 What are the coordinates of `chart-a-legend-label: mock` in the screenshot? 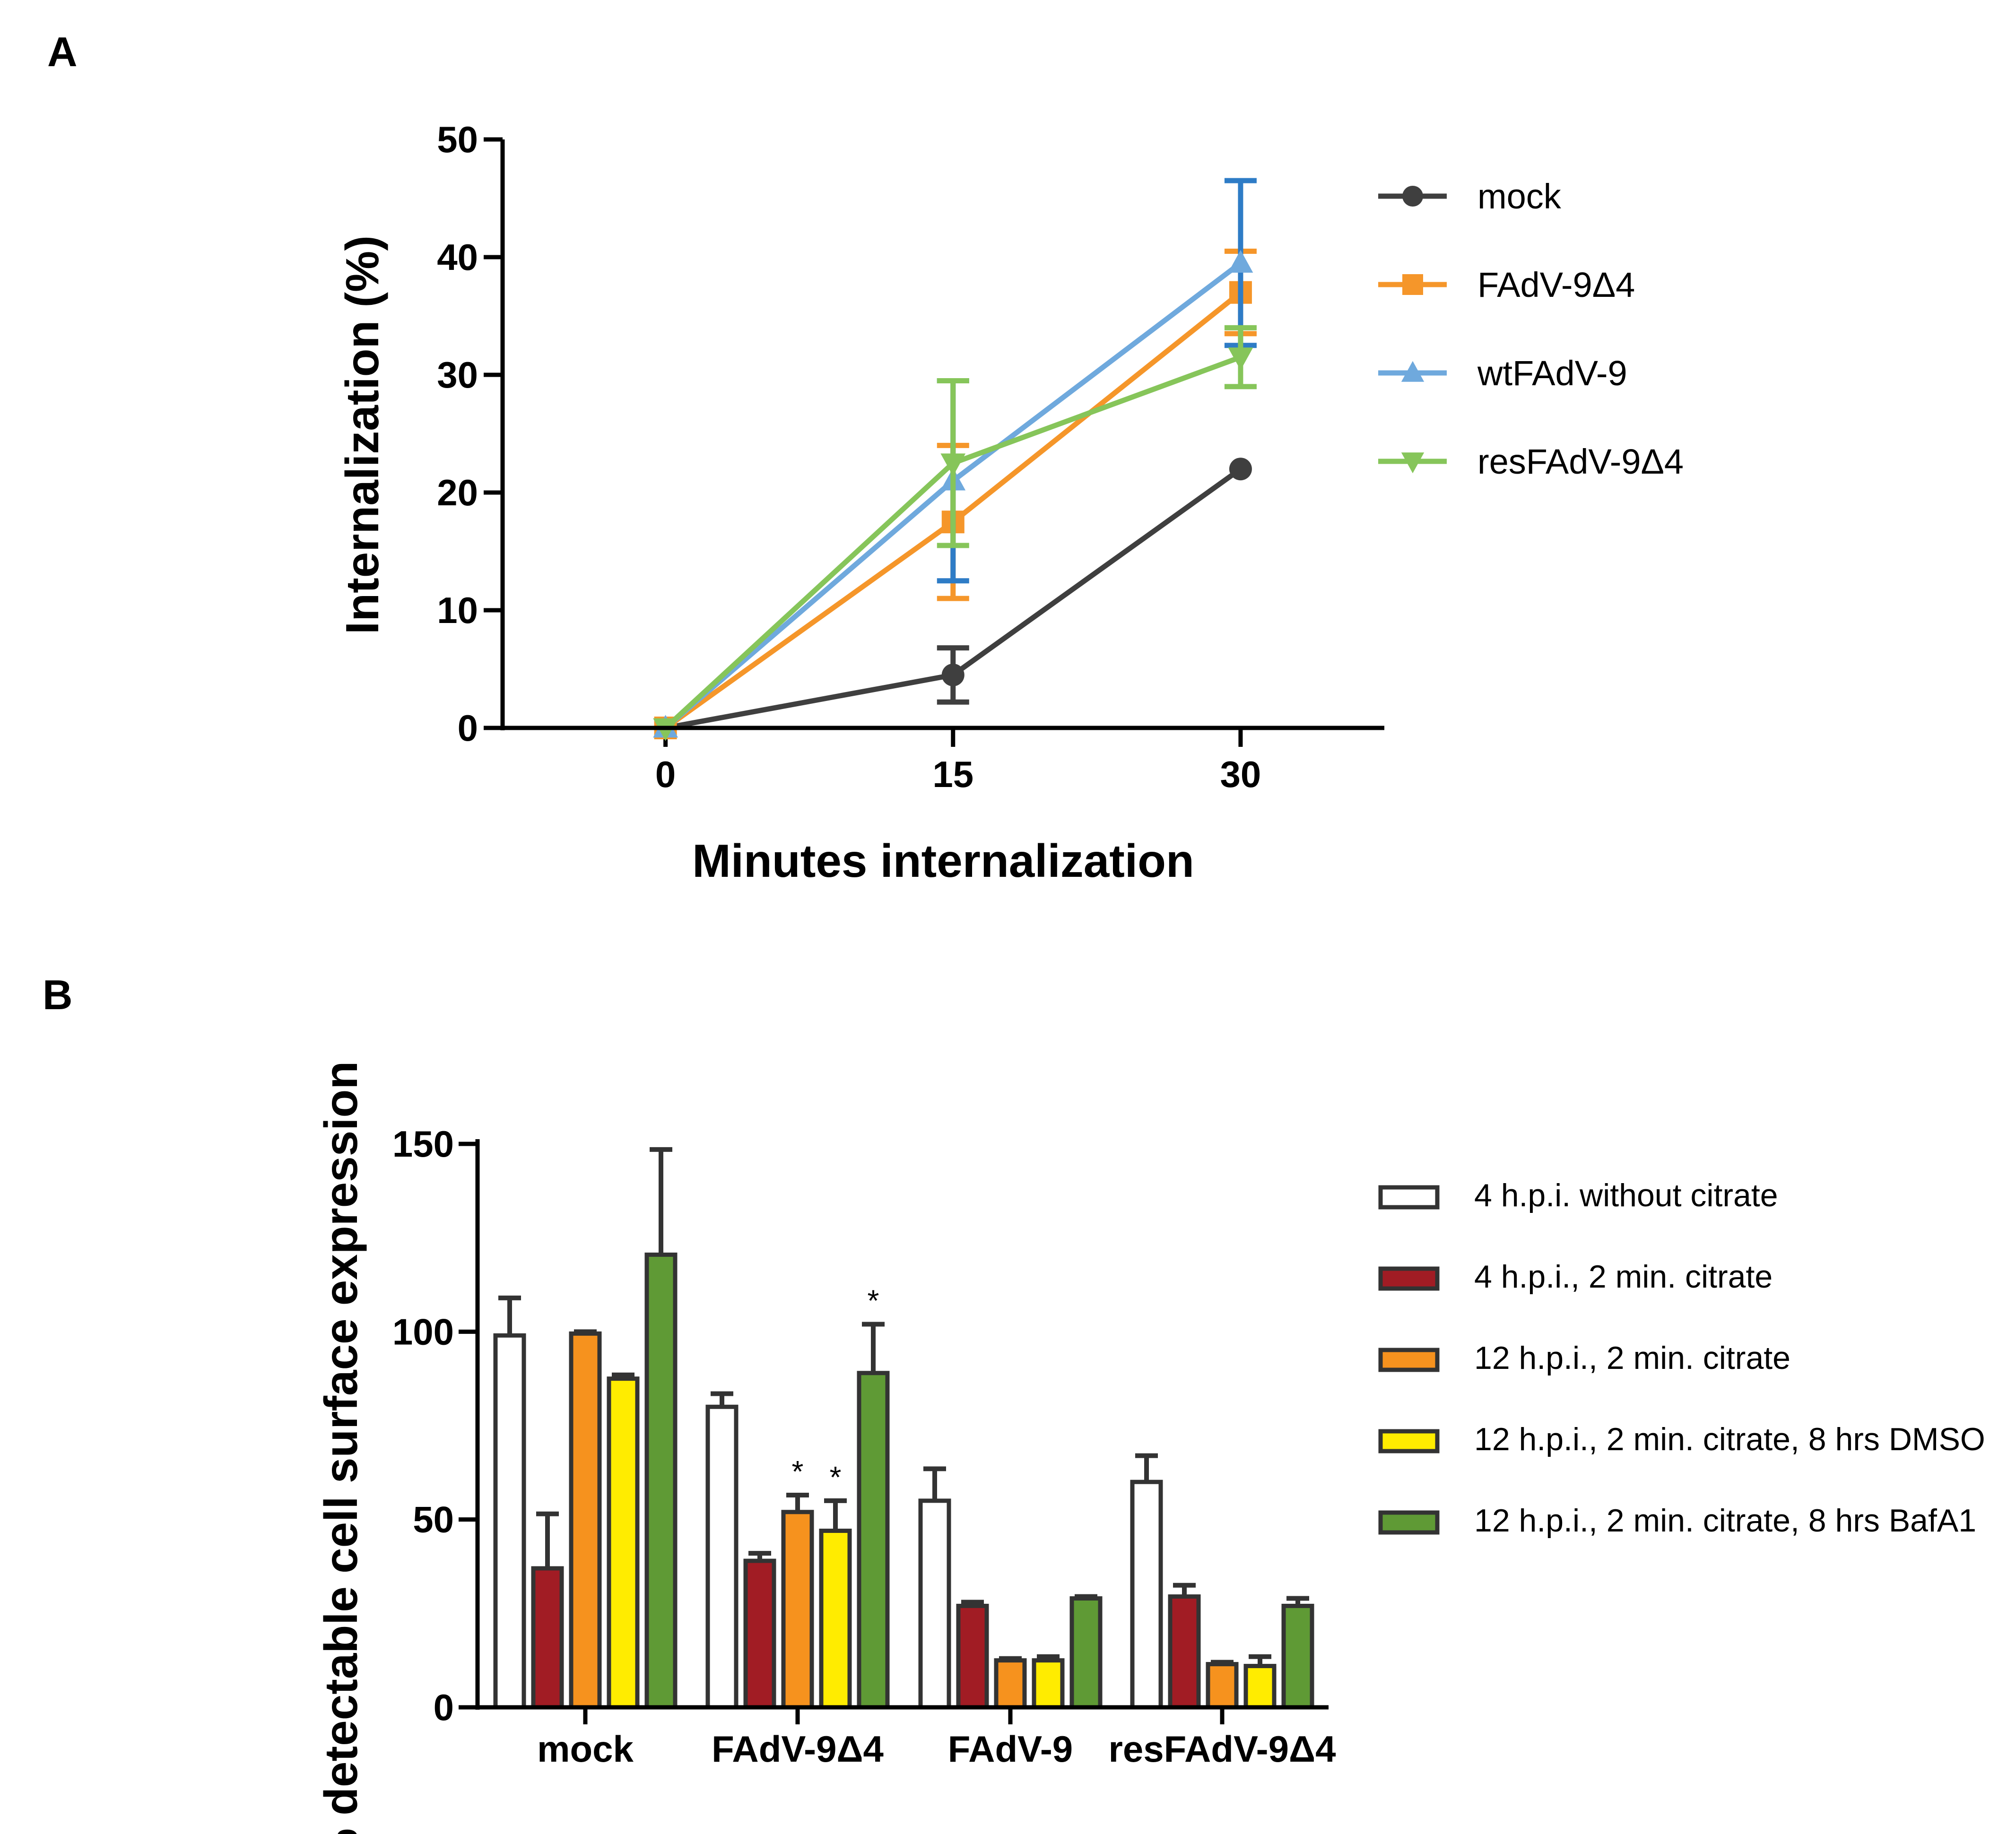 It's located at (1520, 196).